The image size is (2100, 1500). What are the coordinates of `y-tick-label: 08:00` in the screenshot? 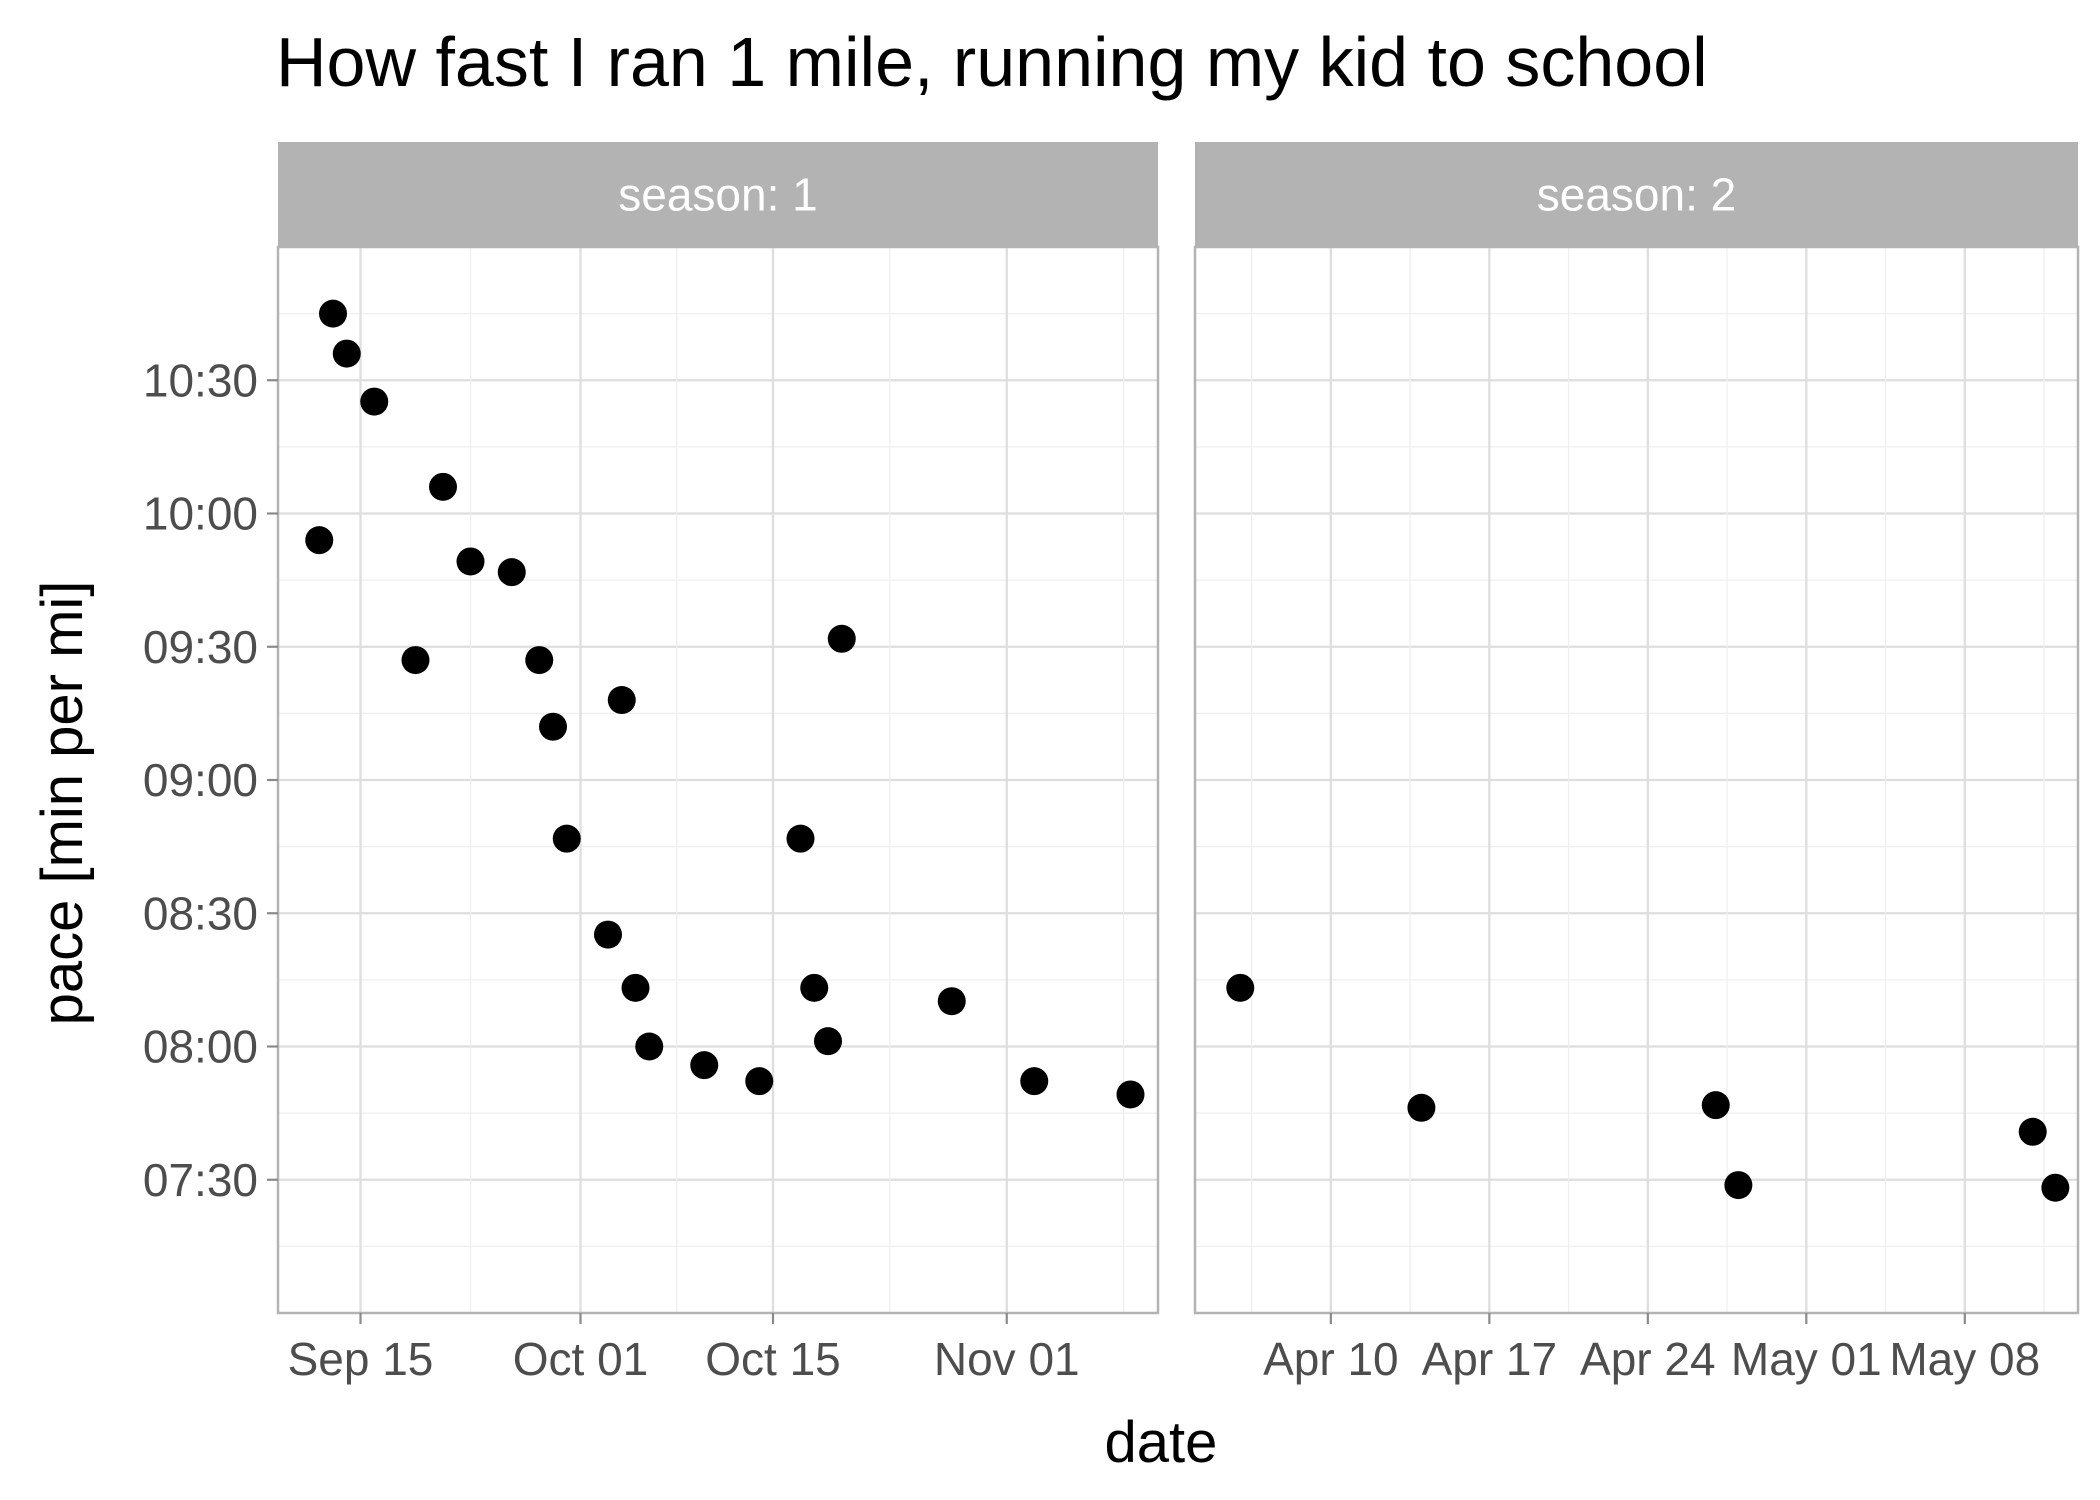 It's located at (200, 1047).